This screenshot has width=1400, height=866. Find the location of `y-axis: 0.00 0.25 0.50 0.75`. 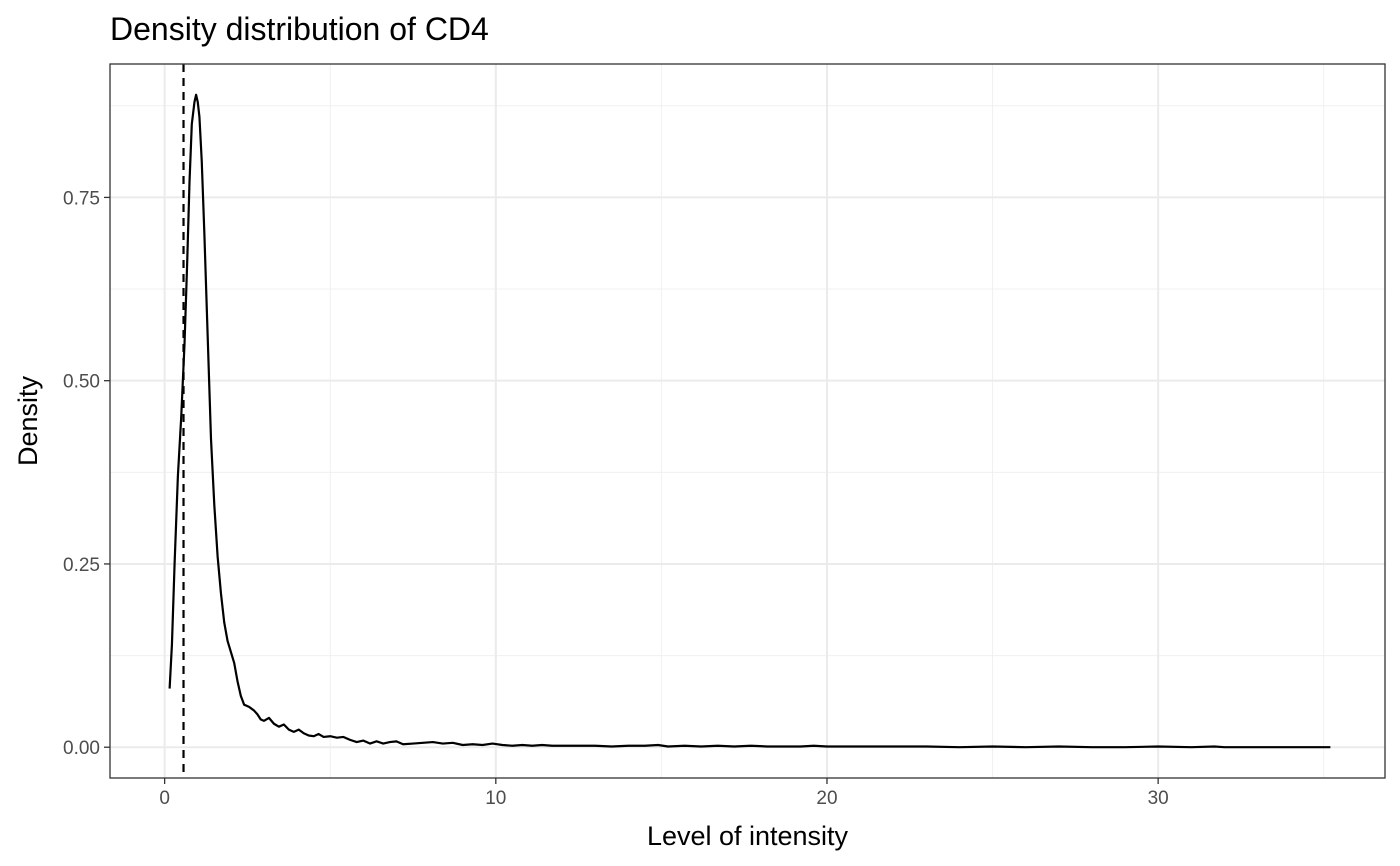

y-axis: 0.00 0.25 0.50 0.75 is located at coordinates (86, 473).